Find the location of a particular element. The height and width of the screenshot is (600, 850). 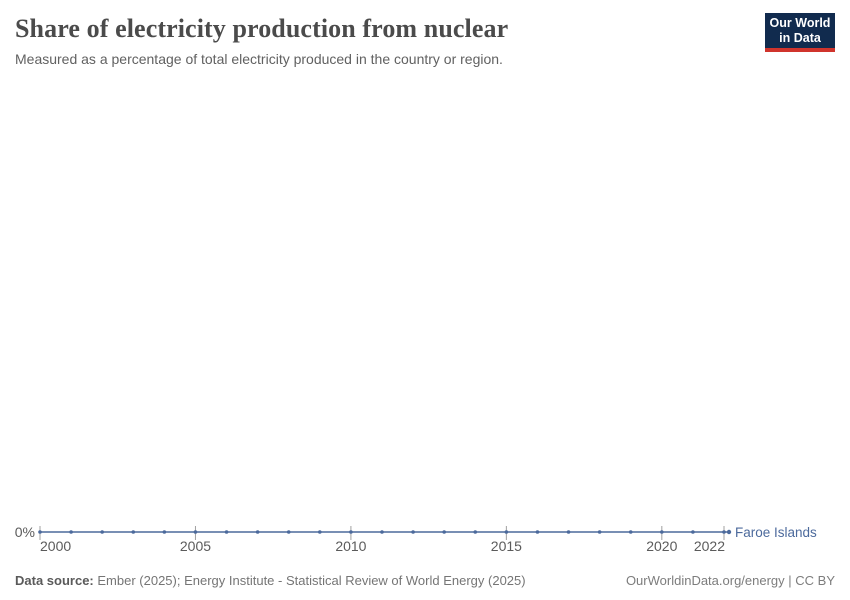

x-axis-tick-label: 2010 is located at coordinates (350, 546).